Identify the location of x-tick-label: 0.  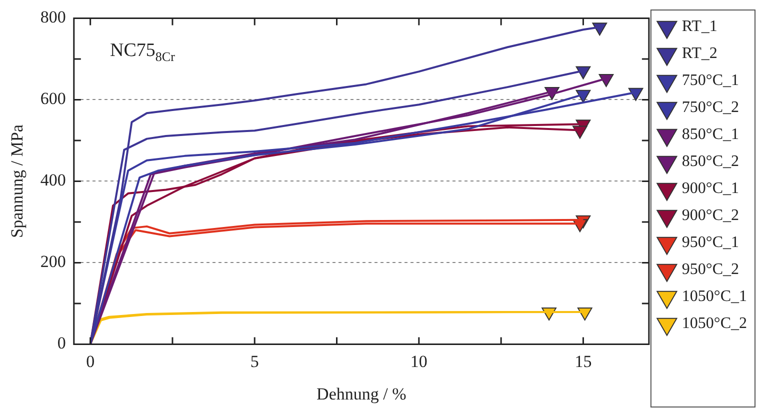
(90, 361).